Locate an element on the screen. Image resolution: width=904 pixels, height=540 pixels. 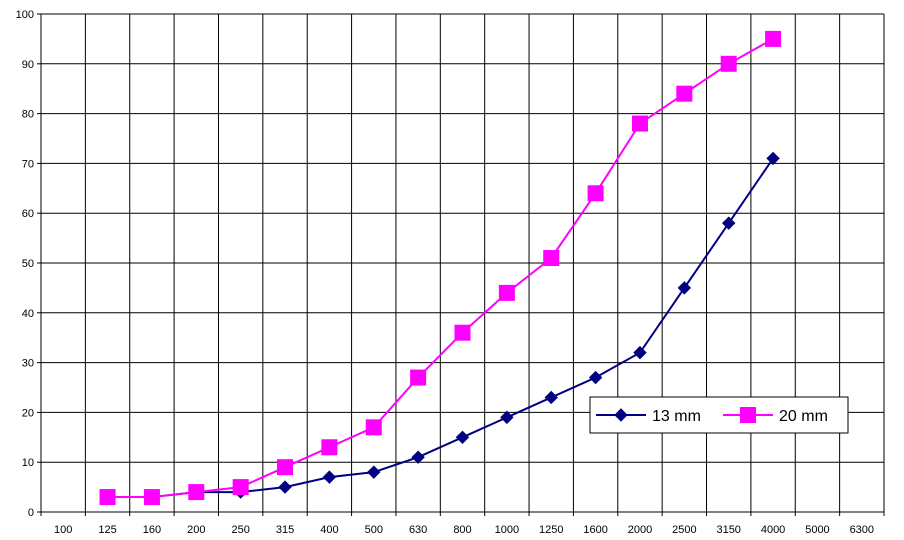
legend-entry: 20 mm is located at coordinates (775, 416).